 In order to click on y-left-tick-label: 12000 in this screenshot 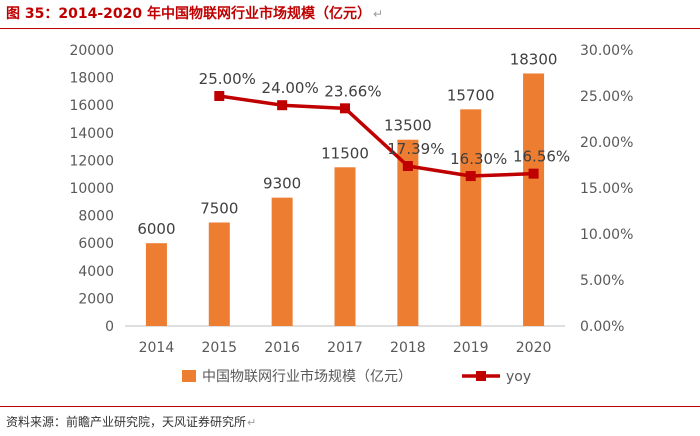, I will do `click(91, 161)`.